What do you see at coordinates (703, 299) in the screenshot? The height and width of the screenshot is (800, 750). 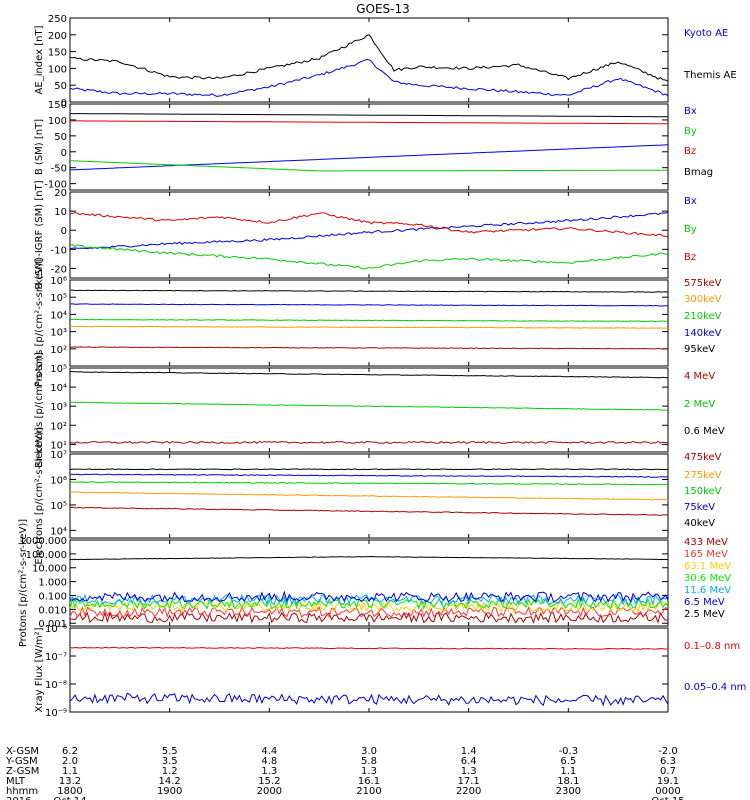 I see `panel-3-legend-1: 300keV` at bounding box center [703, 299].